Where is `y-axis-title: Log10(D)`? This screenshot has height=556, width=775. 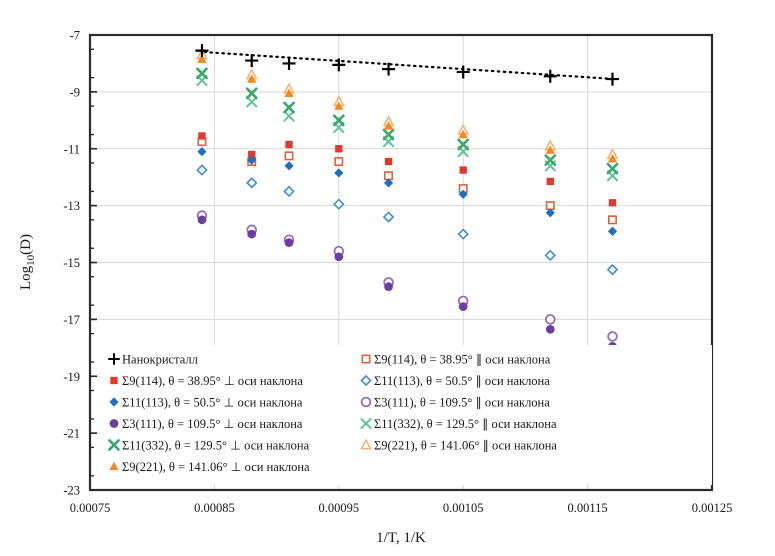 y-axis-title: Log10(D) is located at coordinates (27, 262).